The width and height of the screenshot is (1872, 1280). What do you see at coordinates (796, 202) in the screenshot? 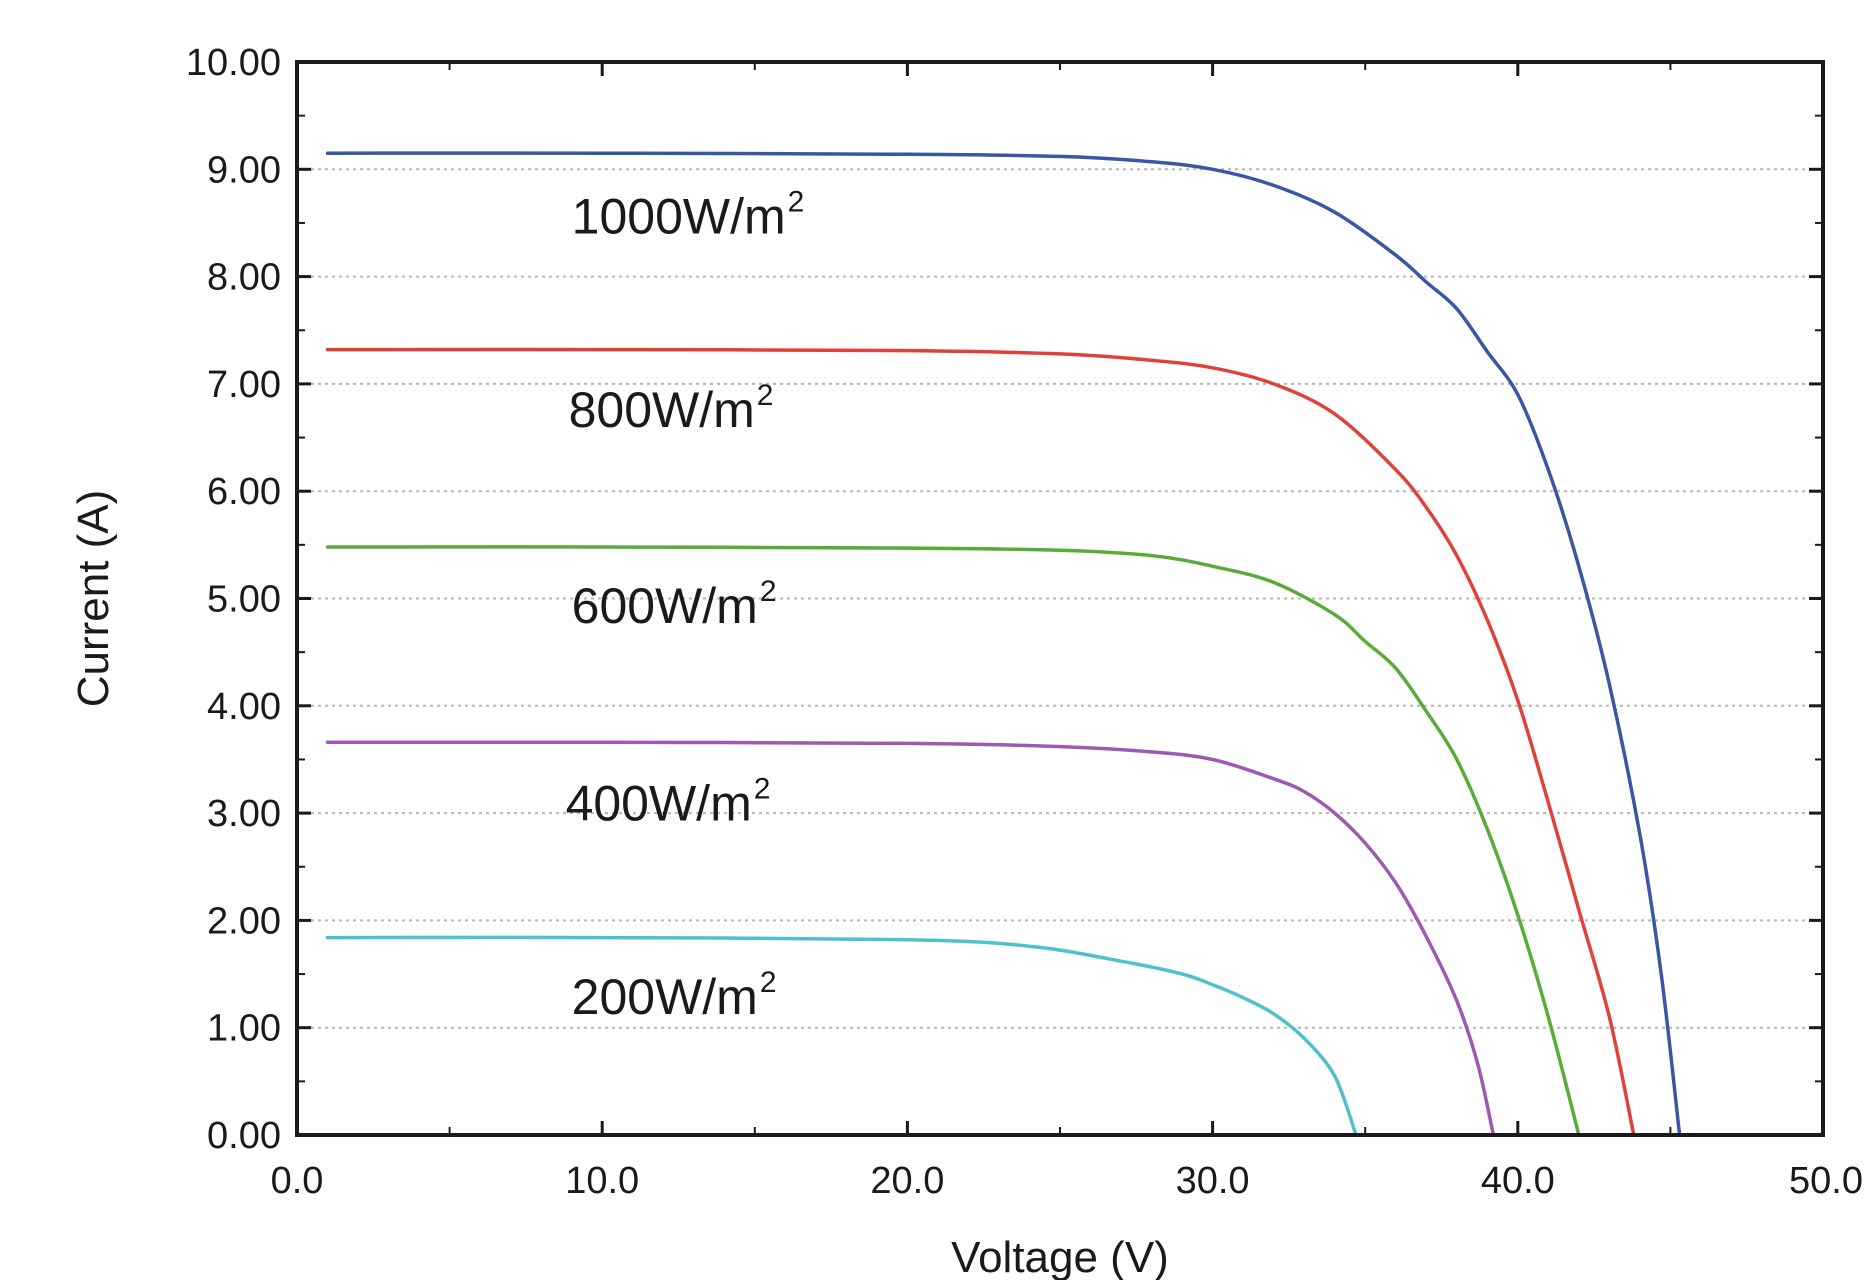
I see `curve-label-superscript-0: 2` at bounding box center [796, 202].